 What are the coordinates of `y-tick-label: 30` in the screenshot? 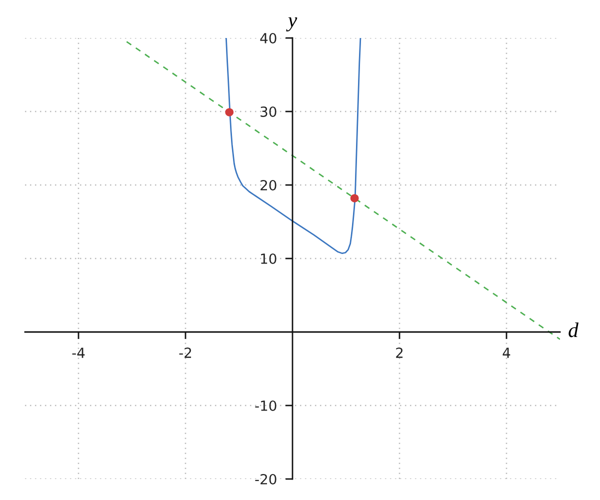 It's located at (268, 111).